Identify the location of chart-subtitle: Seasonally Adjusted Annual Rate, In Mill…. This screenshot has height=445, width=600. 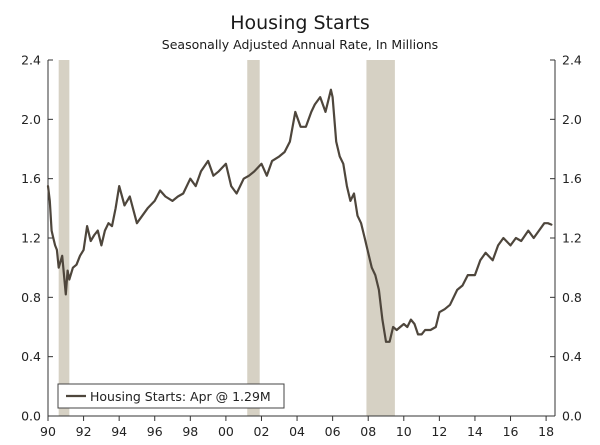
(300, 44).